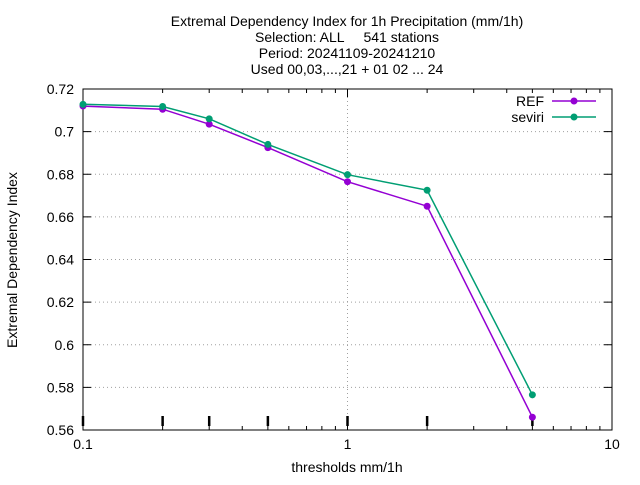  Describe the element at coordinates (65, 132) in the screenshot. I see `y-tick-label: 0.7` at that location.